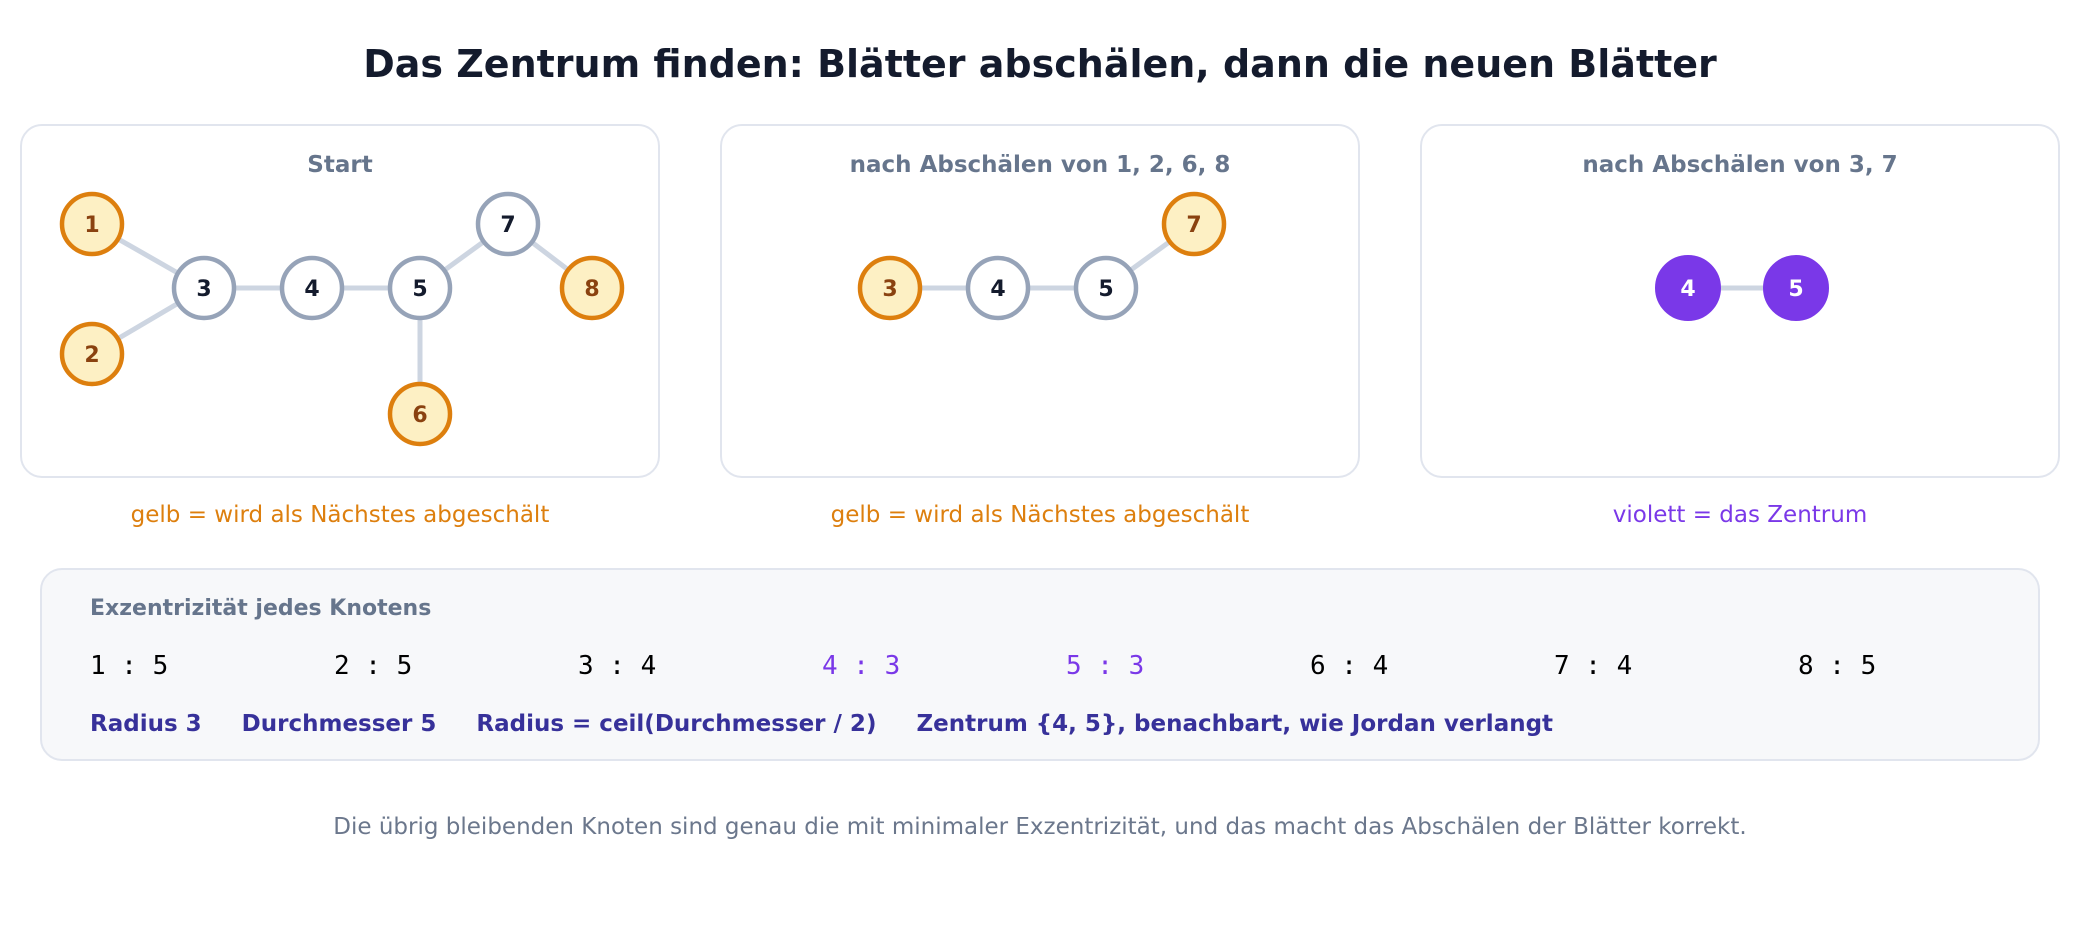  I want to click on panel-start: Start 1 2 3 4 5 6 7 8, so click(340, 301).